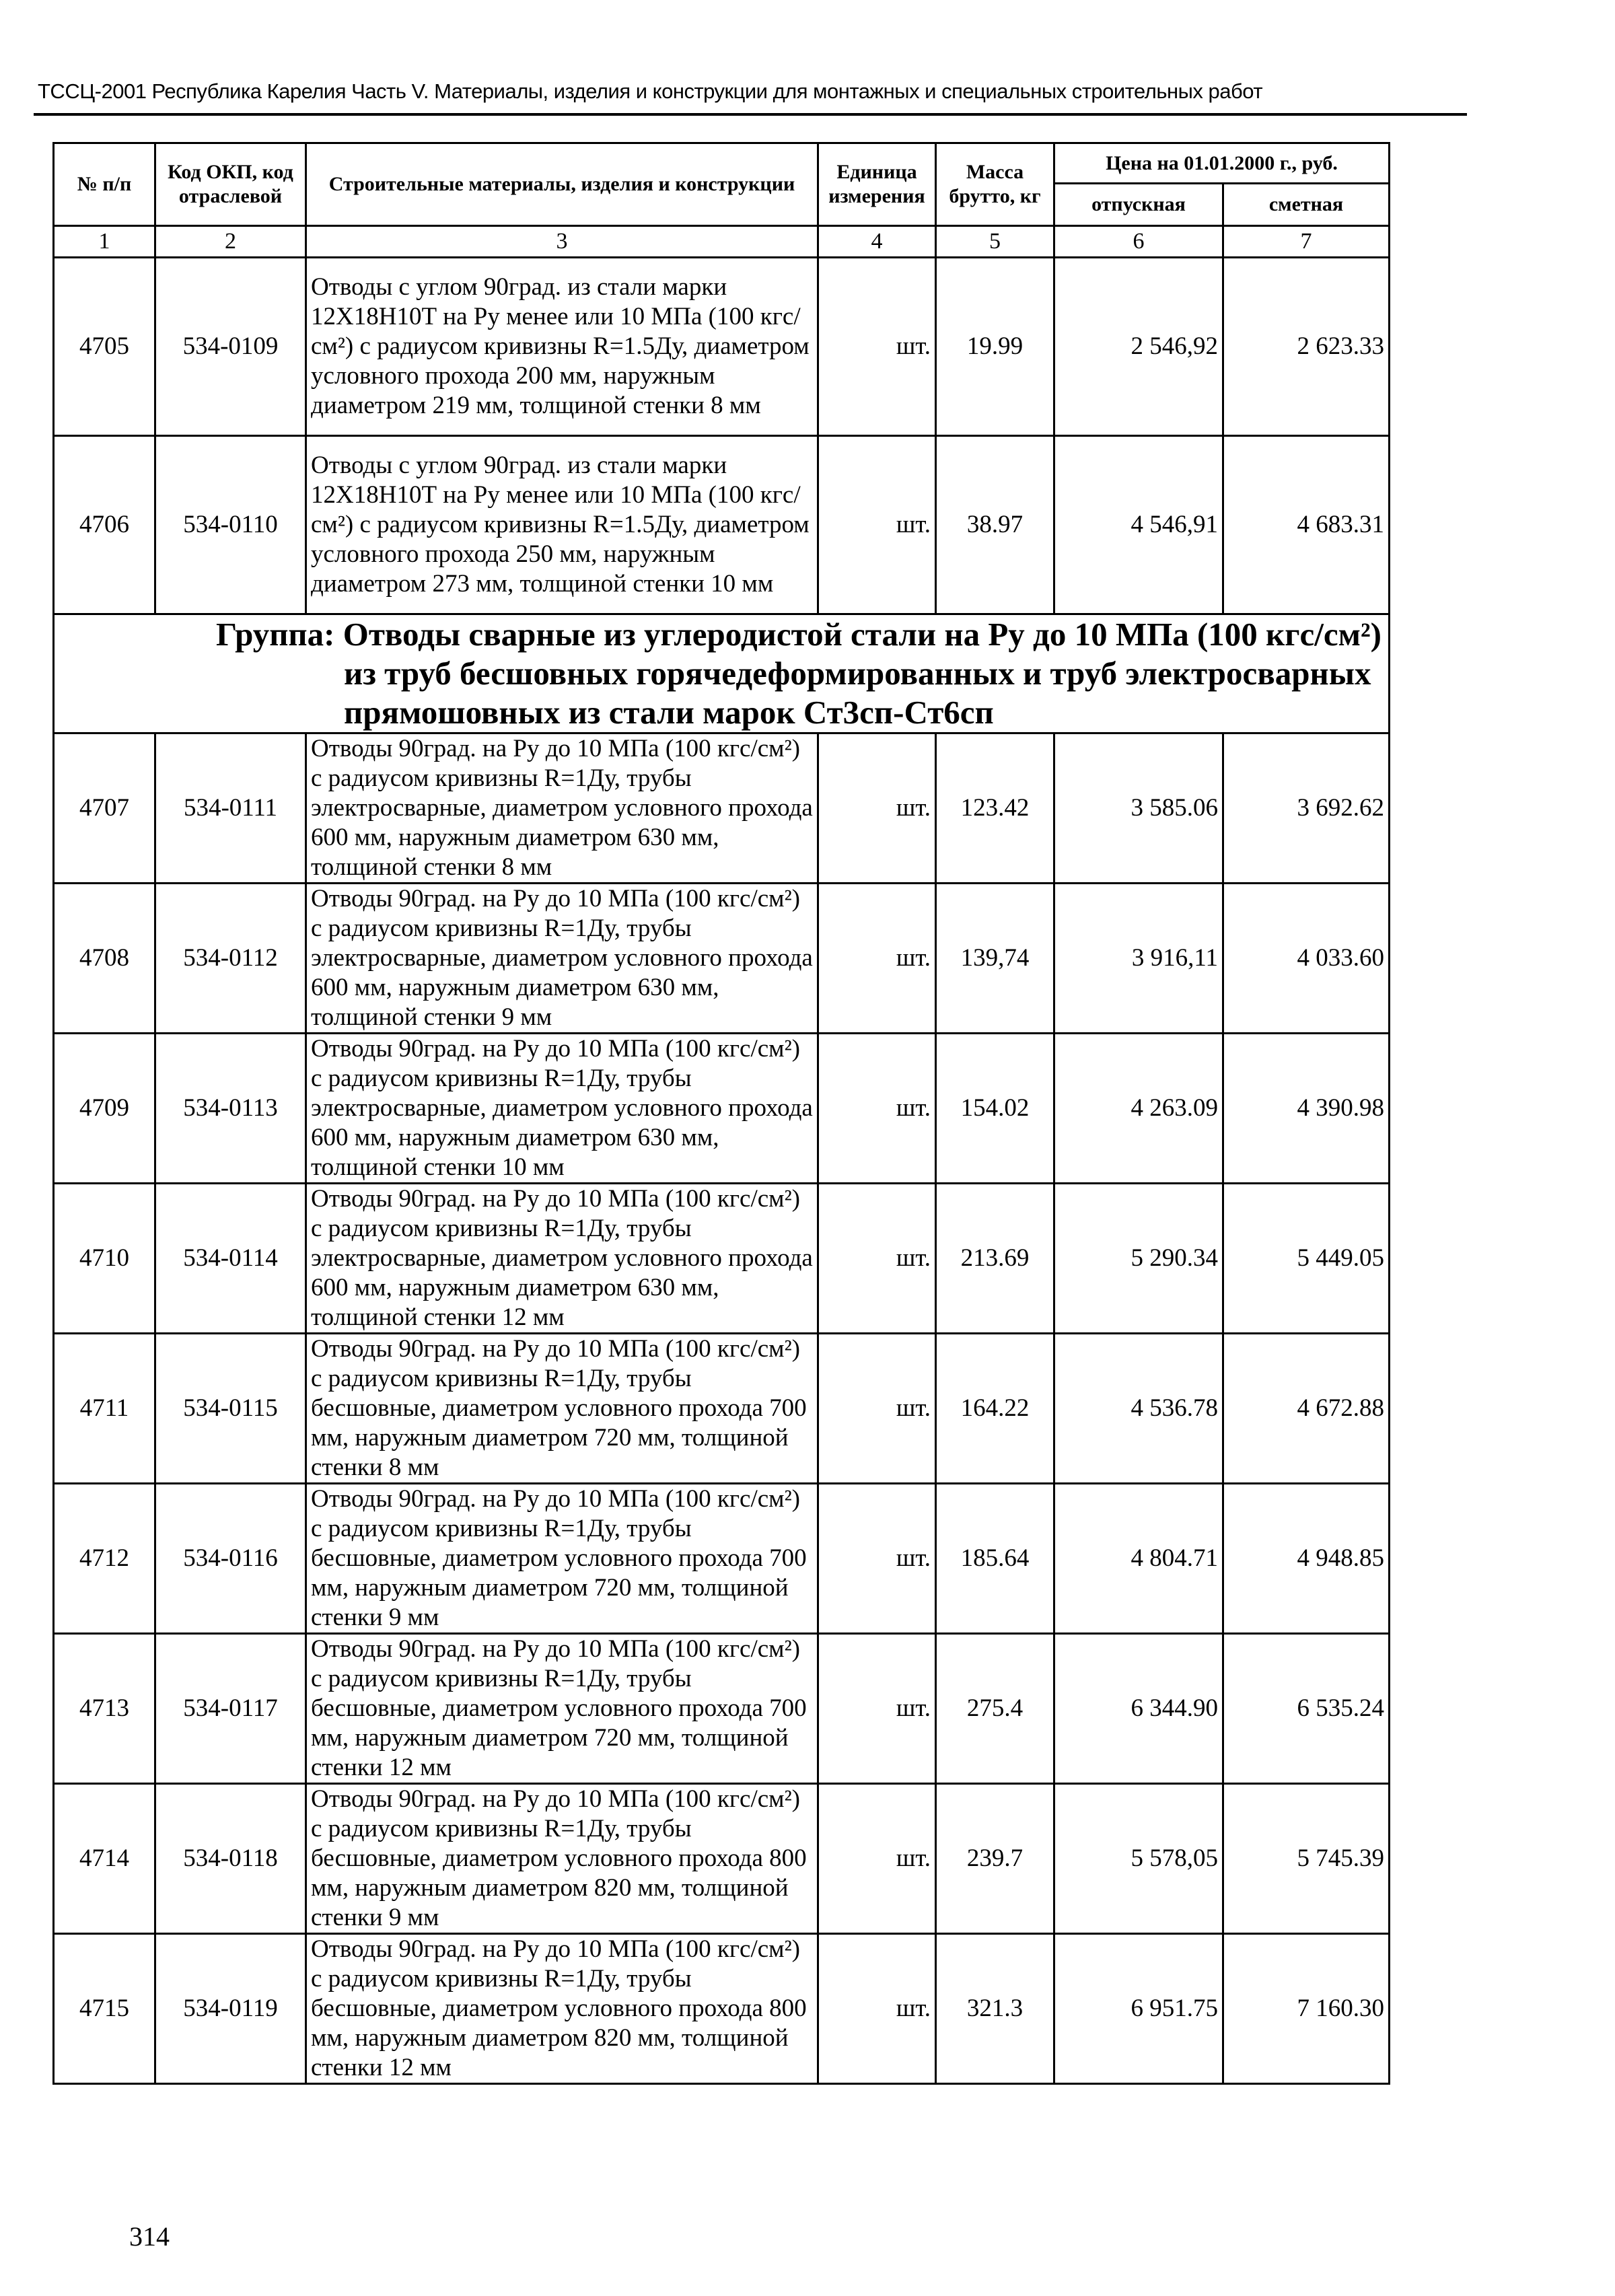 Image resolution: width=1615 pixels, height=2296 pixels. What do you see at coordinates (995, 2009) in the screenshot?
I see `gross-mass: 321.3` at bounding box center [995, 2009].